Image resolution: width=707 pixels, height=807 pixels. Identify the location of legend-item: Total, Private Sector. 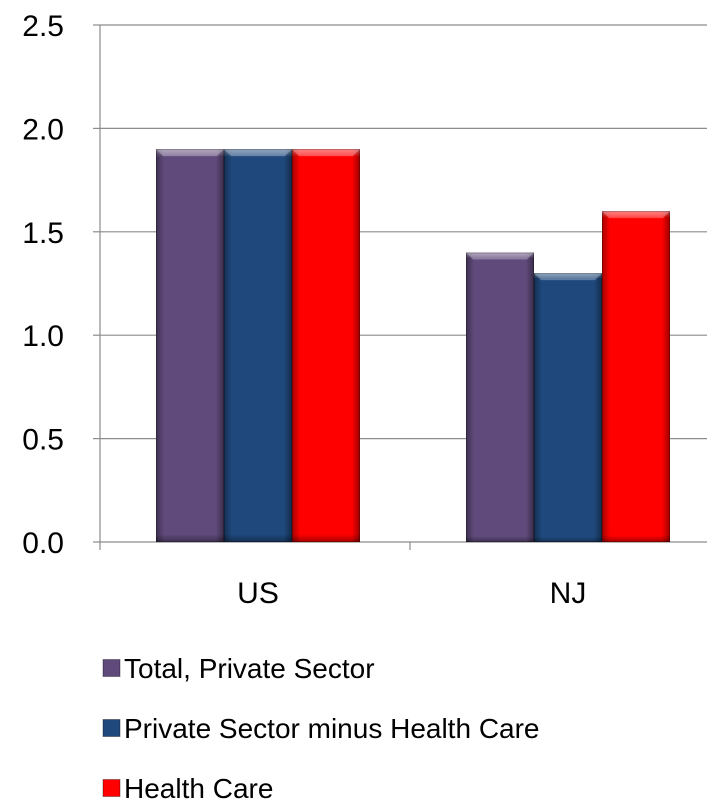
(238, 668).